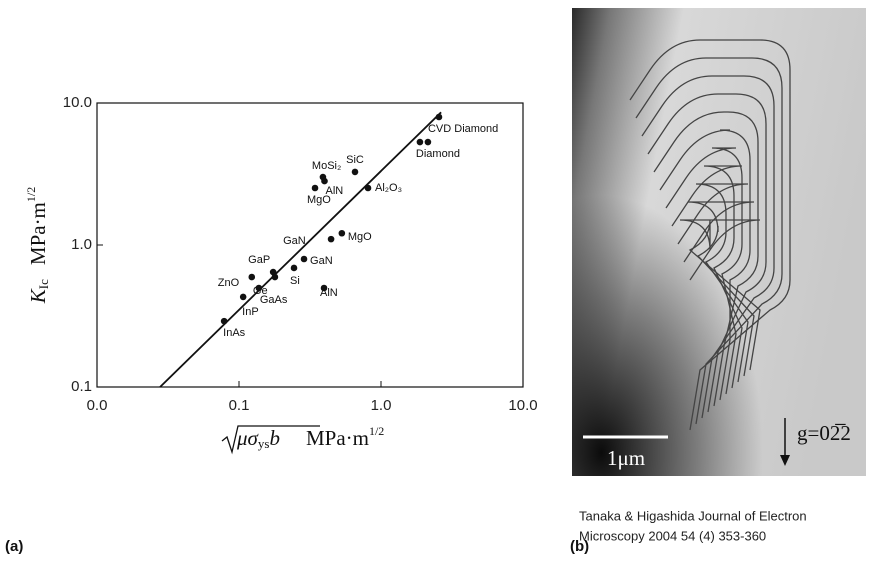 The width and height of the screenshot is (874, 563). Describe the element at coordinates (672, 535) in the screenshot. I see `caption-line: Microscopy 2004 54 (4) 353-360` at that location.